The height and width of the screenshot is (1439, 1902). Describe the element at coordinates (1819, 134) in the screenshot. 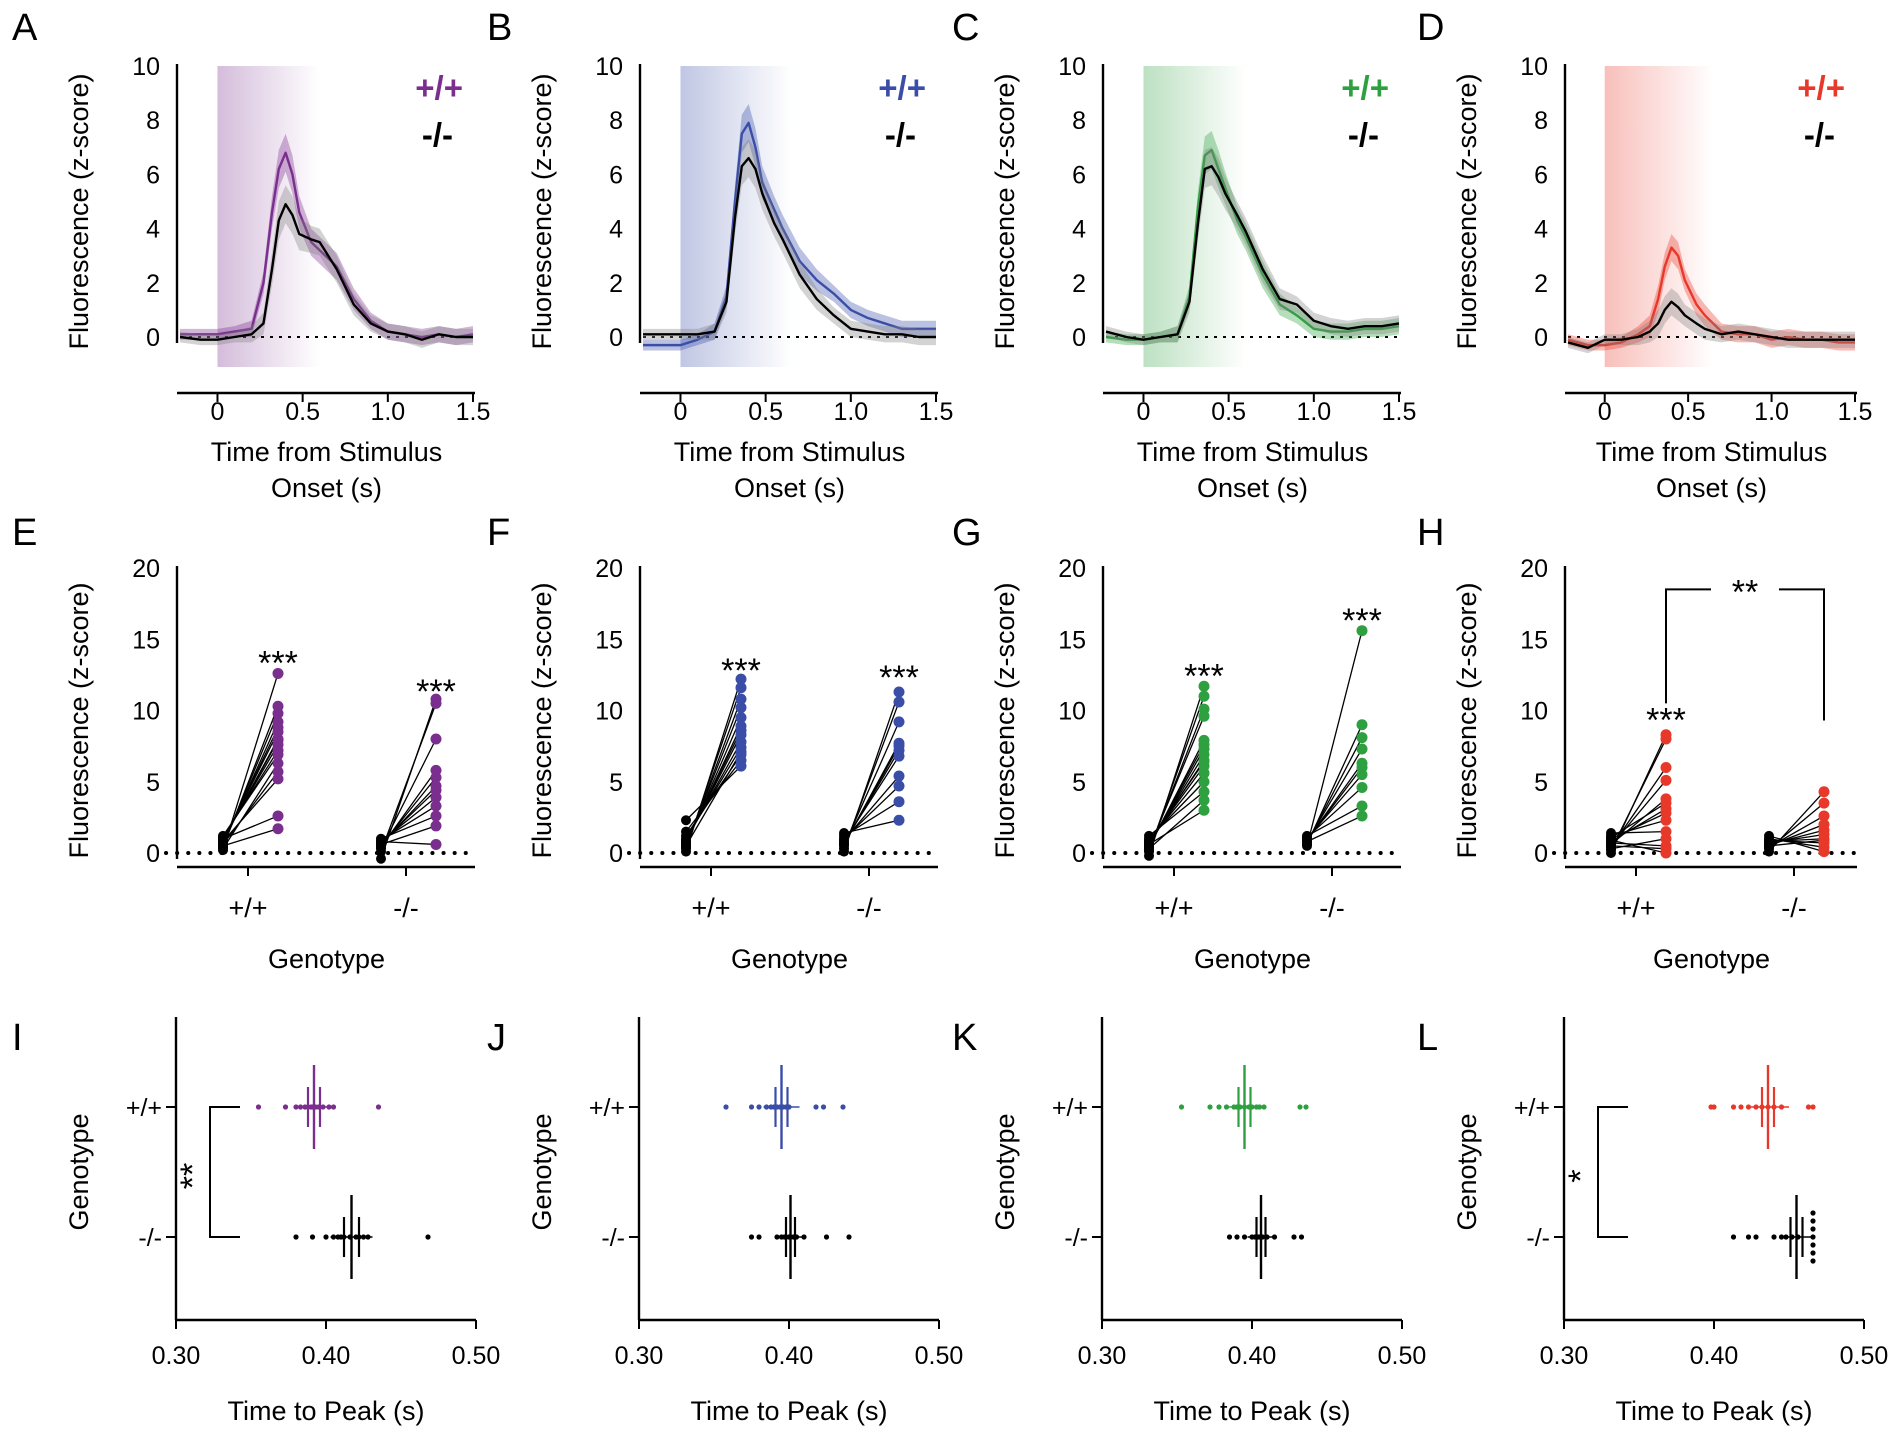

I see `legend-ko: -/-` at that location.